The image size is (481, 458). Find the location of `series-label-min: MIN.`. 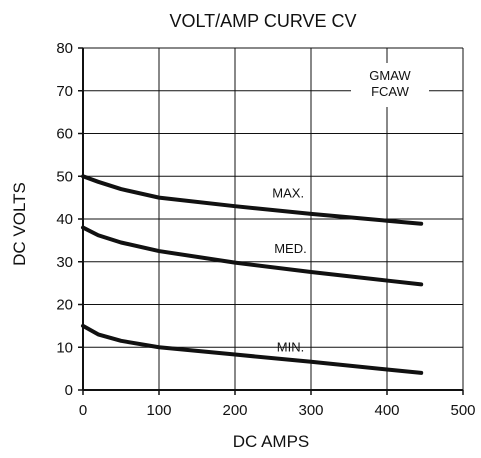

series-label-min: MIN. is located at coordinates (290, 347).